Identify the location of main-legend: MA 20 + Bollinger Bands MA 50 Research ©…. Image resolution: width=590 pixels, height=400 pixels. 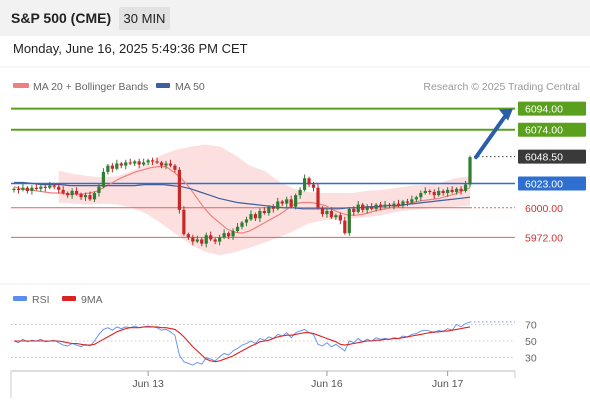
(296, 87).